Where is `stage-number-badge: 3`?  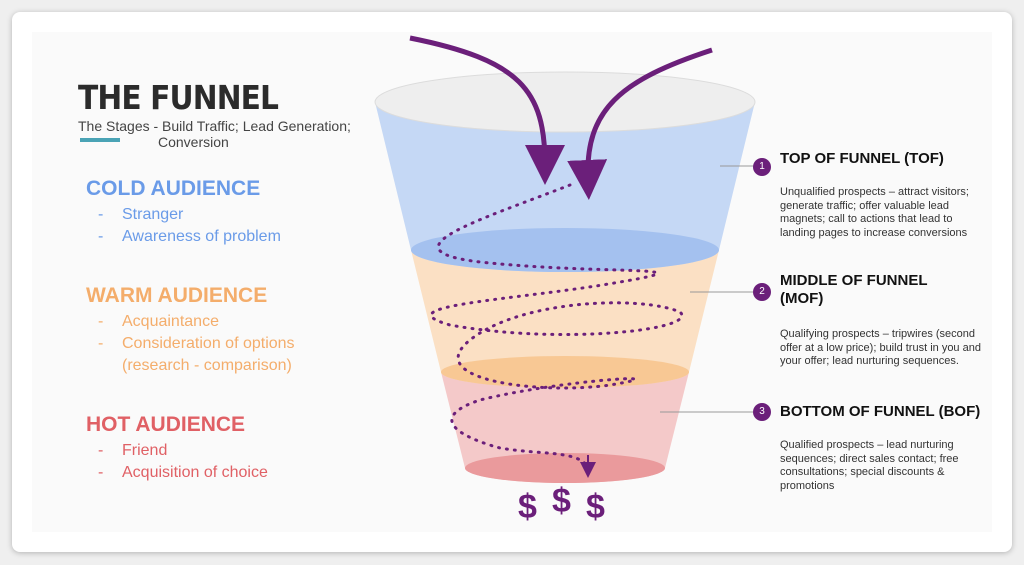 stage-number-badge: 3 is located at coordinates (762, 412).